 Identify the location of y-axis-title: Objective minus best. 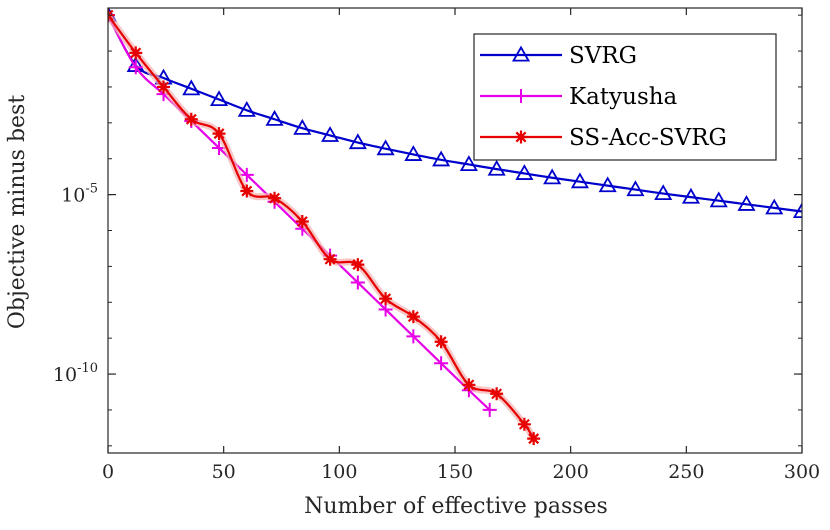
(17, 212).